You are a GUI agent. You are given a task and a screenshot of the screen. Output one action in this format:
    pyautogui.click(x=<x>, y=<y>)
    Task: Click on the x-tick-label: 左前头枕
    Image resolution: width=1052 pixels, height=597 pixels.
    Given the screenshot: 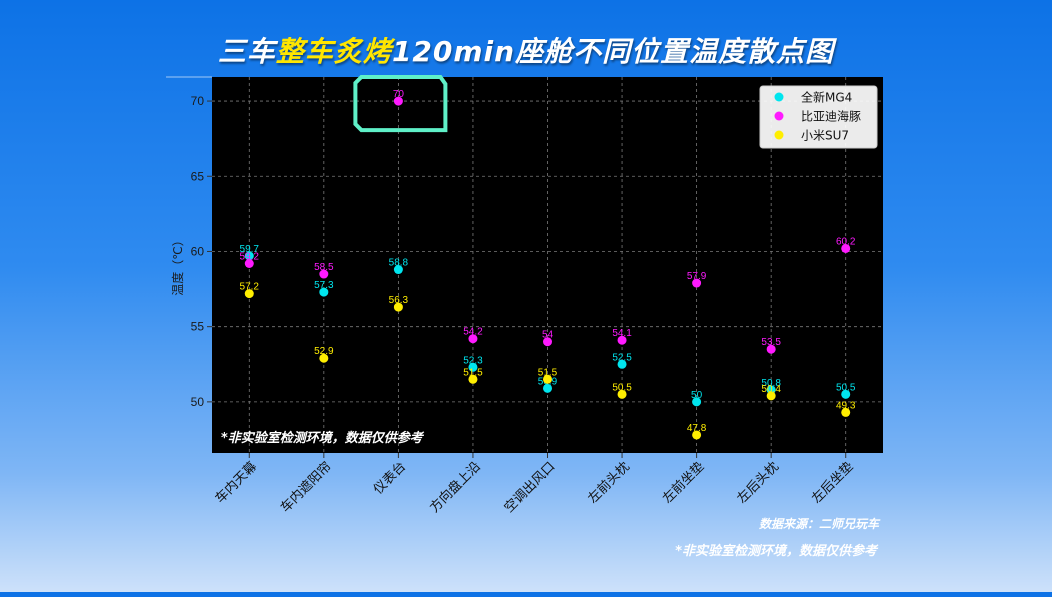 What is the action you would take?
    pyautogui.click(x=609, y=483)
    